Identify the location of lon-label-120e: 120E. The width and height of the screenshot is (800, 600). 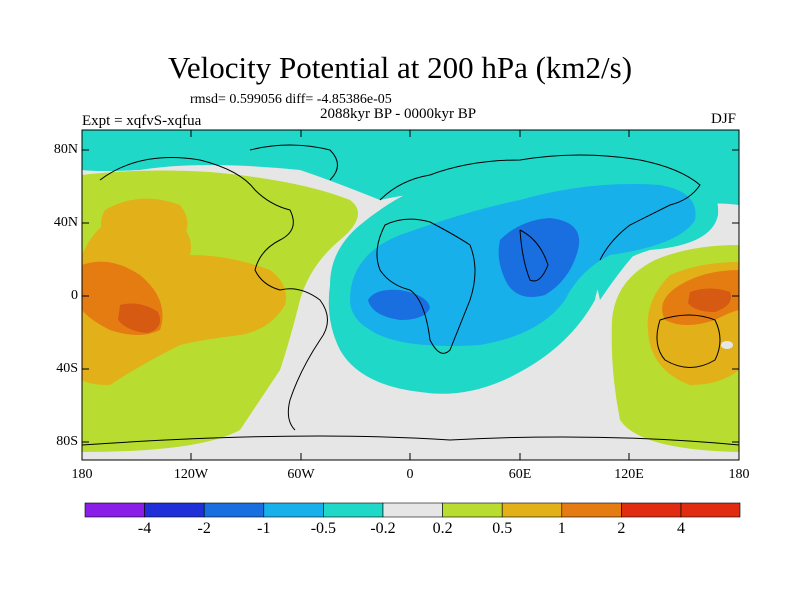
(629, 474).